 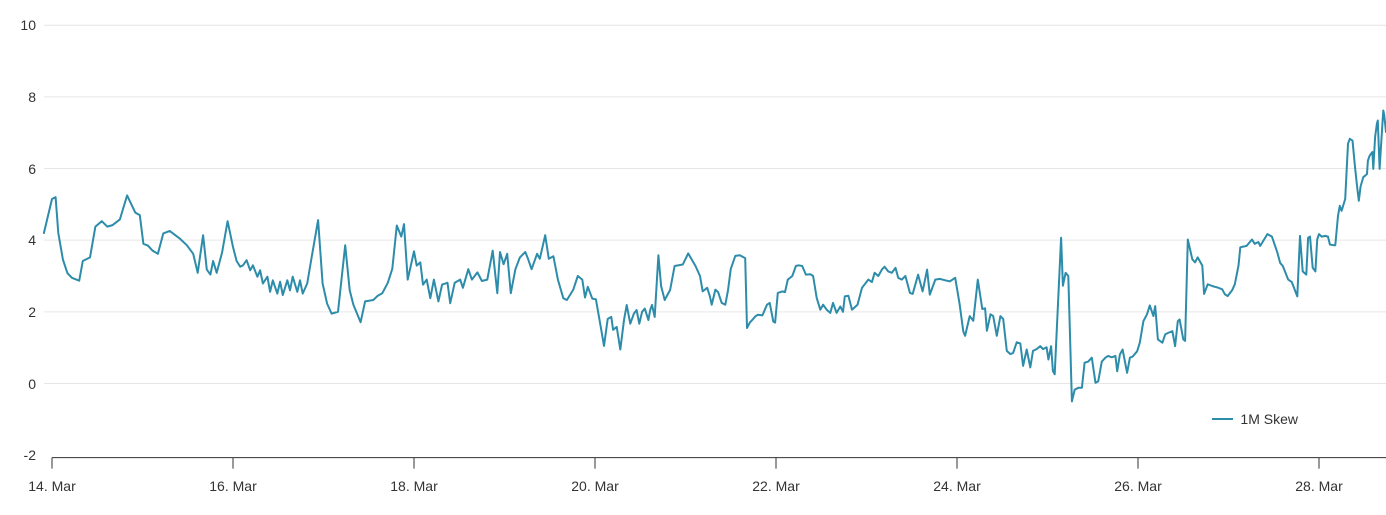 What do you see at coordinates (718, 463) in the screenshot?
I see `x-axis` at bounding box center [718, 463].